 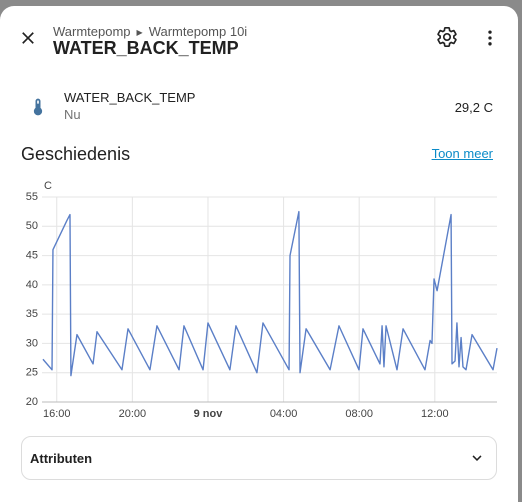 I want to click on thermometer-icon, so click(x=38, y=107).